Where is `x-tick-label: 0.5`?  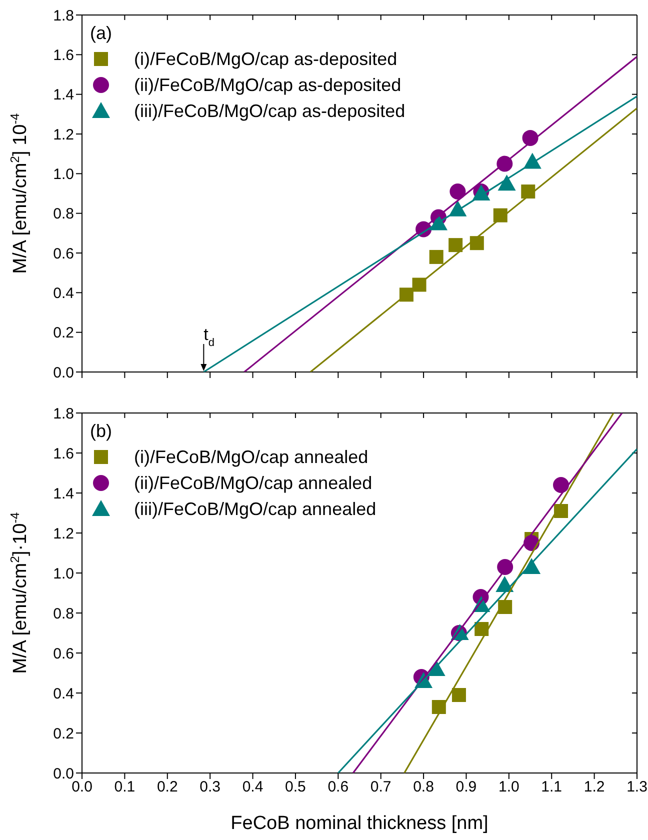
x-tick-label: 0.5 is located at coordinates (295, 787).